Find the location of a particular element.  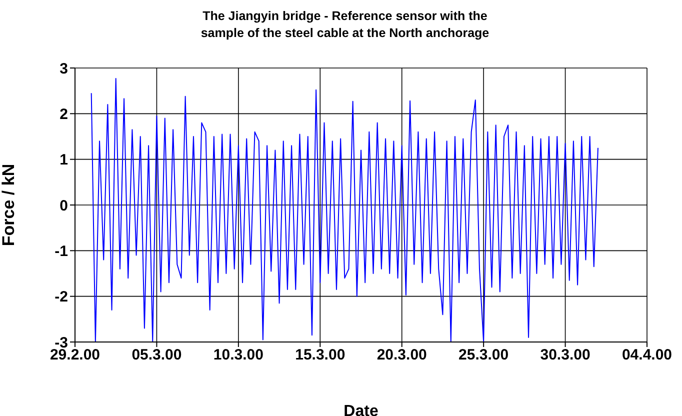

y-tick-label: 1 is located at coordinates (64, 160).